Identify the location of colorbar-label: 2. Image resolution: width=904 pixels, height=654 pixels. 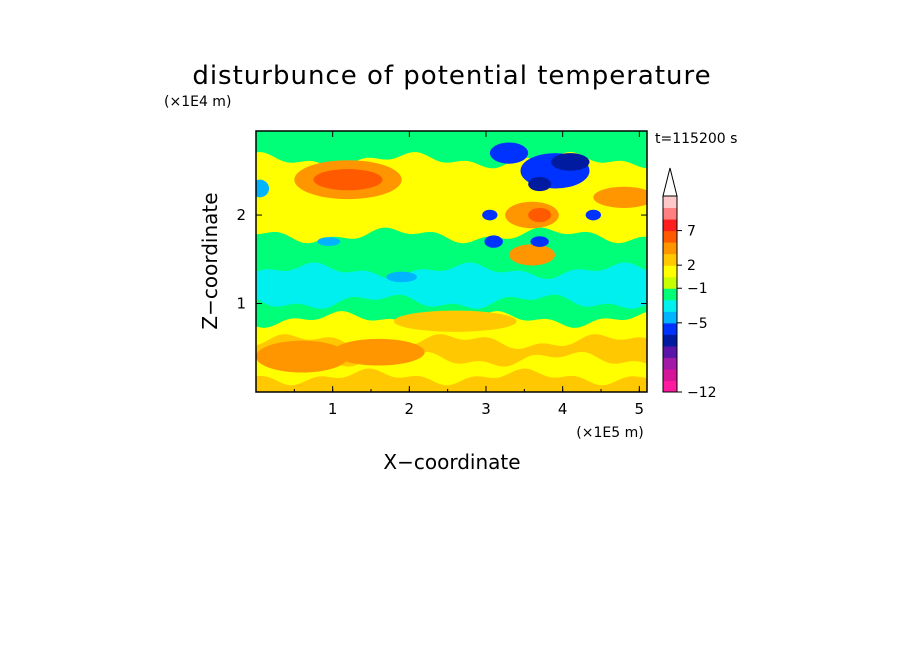
(691, 266).